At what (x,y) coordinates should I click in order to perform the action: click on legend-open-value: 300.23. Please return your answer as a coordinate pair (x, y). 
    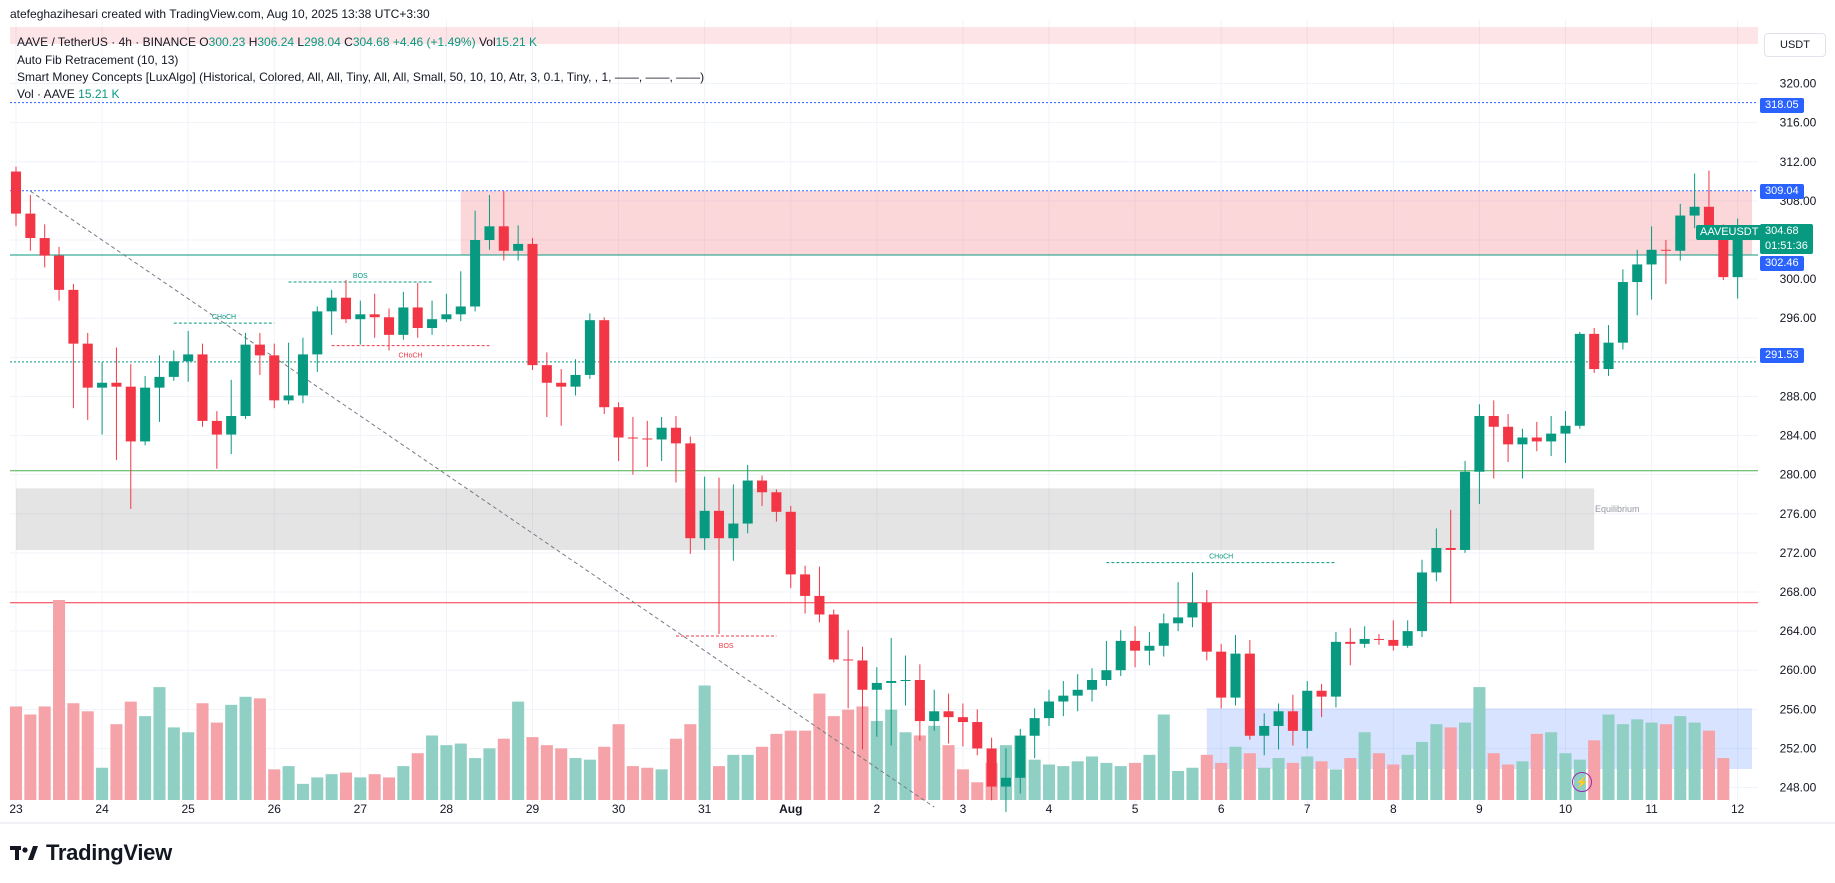
    Looking at the image, I should click on (227, 42).